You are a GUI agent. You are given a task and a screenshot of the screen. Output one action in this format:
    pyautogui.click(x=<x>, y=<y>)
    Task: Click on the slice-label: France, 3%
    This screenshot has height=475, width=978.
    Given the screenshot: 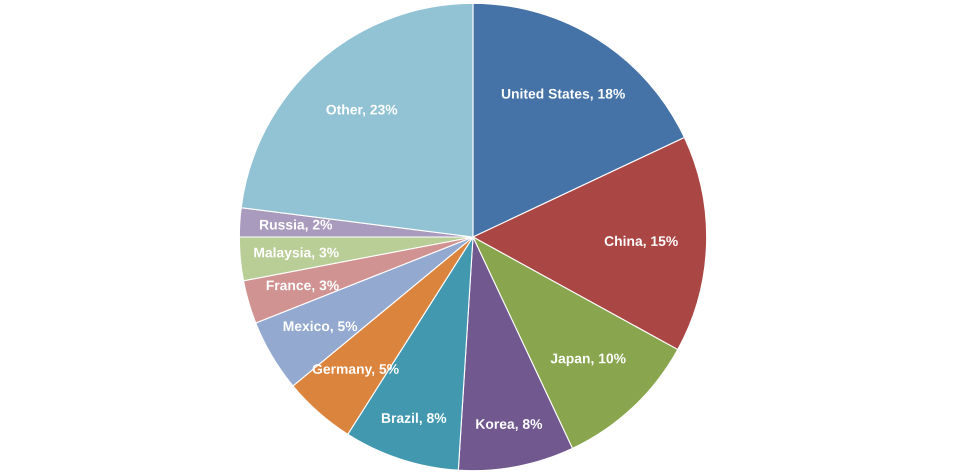 What is the action you would take?
    pyautogui.click(x=302, y=286)
    